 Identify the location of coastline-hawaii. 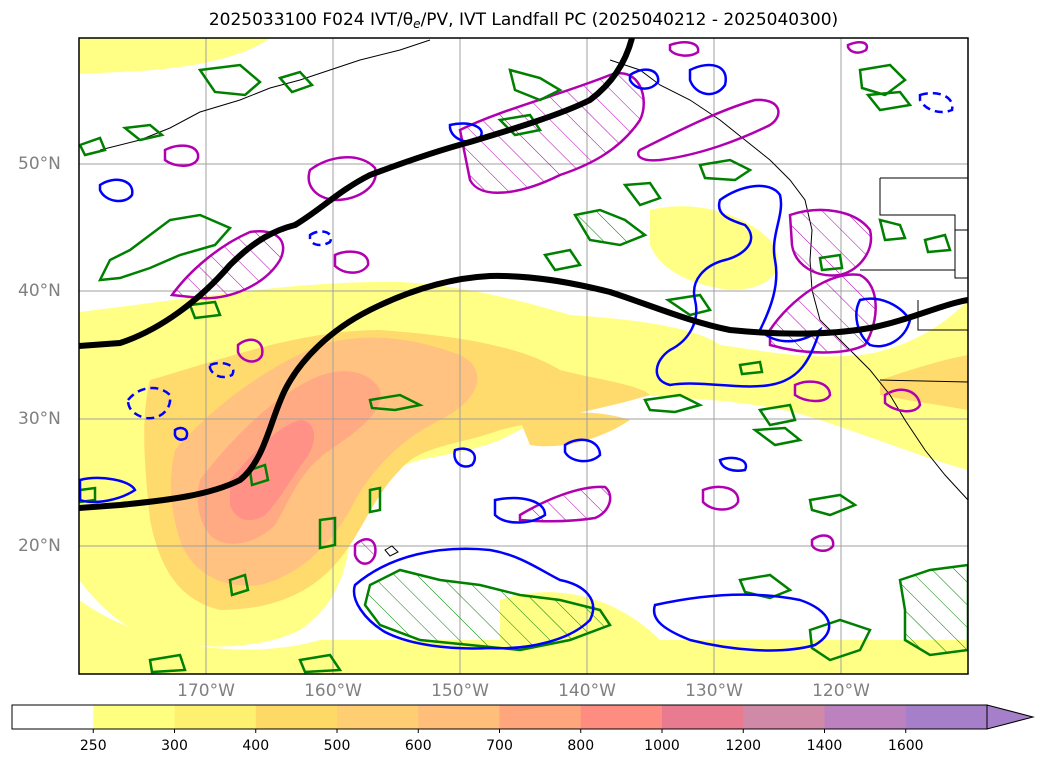
(391, 551).